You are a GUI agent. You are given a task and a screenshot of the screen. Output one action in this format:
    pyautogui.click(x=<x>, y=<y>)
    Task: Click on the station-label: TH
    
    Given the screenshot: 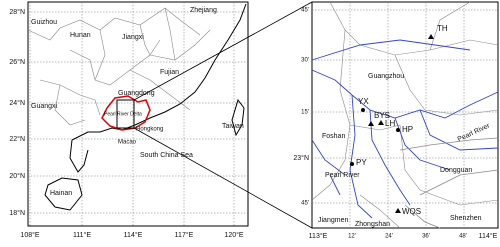 What is the action you would take?
    pyautogui.click(x=442, y=28)
    